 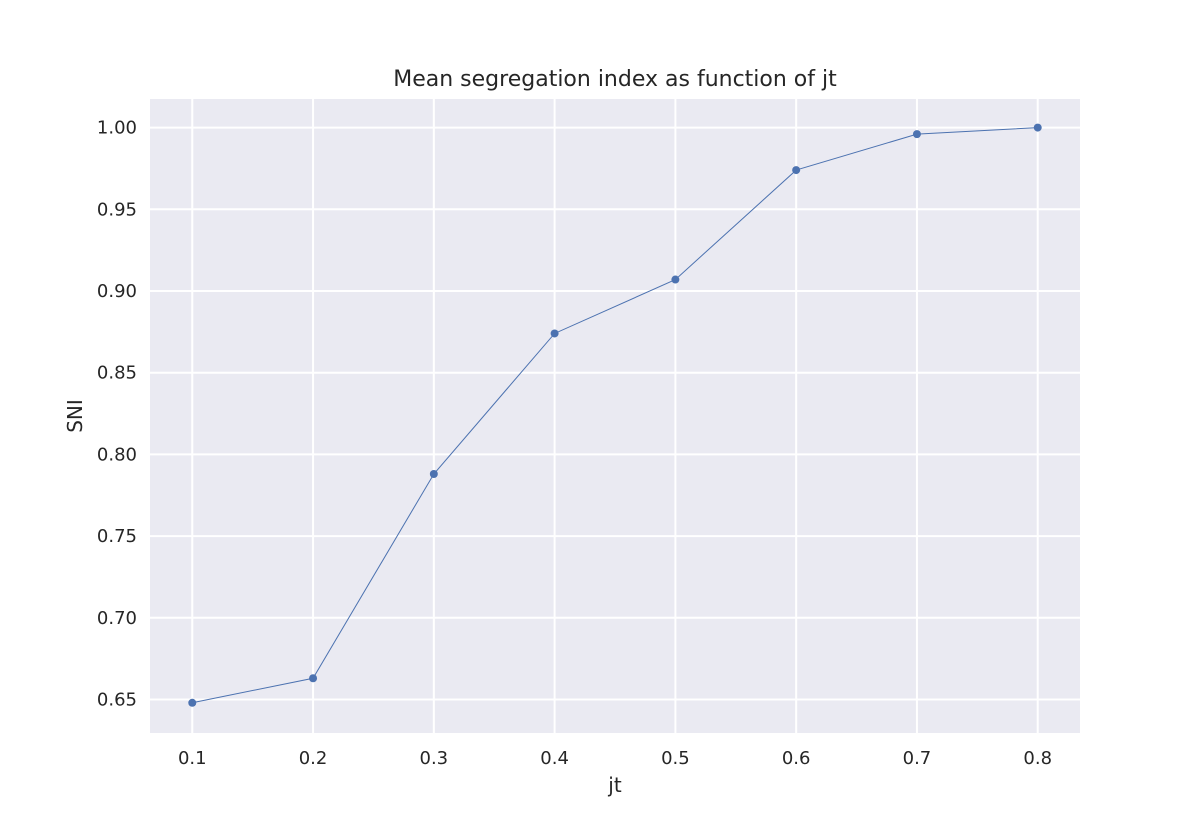 I want to click on chart-title: Mean segregation index as function of jt, so click(x=615, y=79).